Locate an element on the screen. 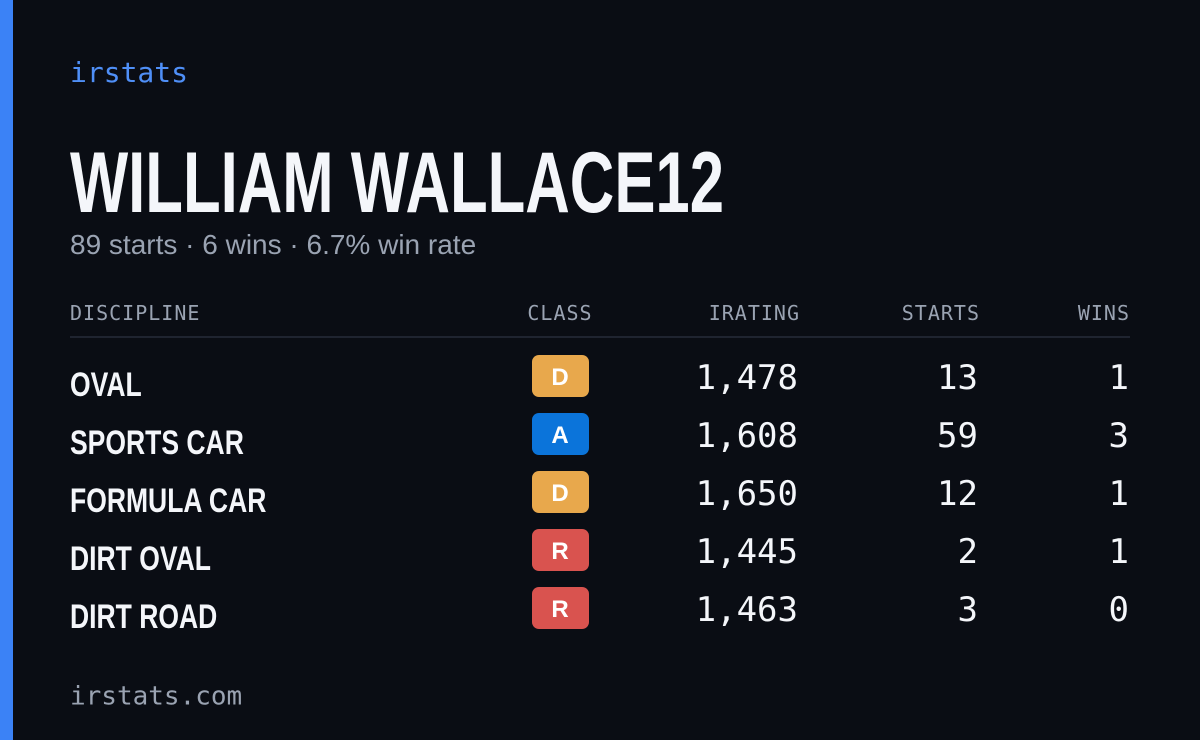 This screenshot has width=1200, height=740. class-letter: A is located at coordinates (559, 435).